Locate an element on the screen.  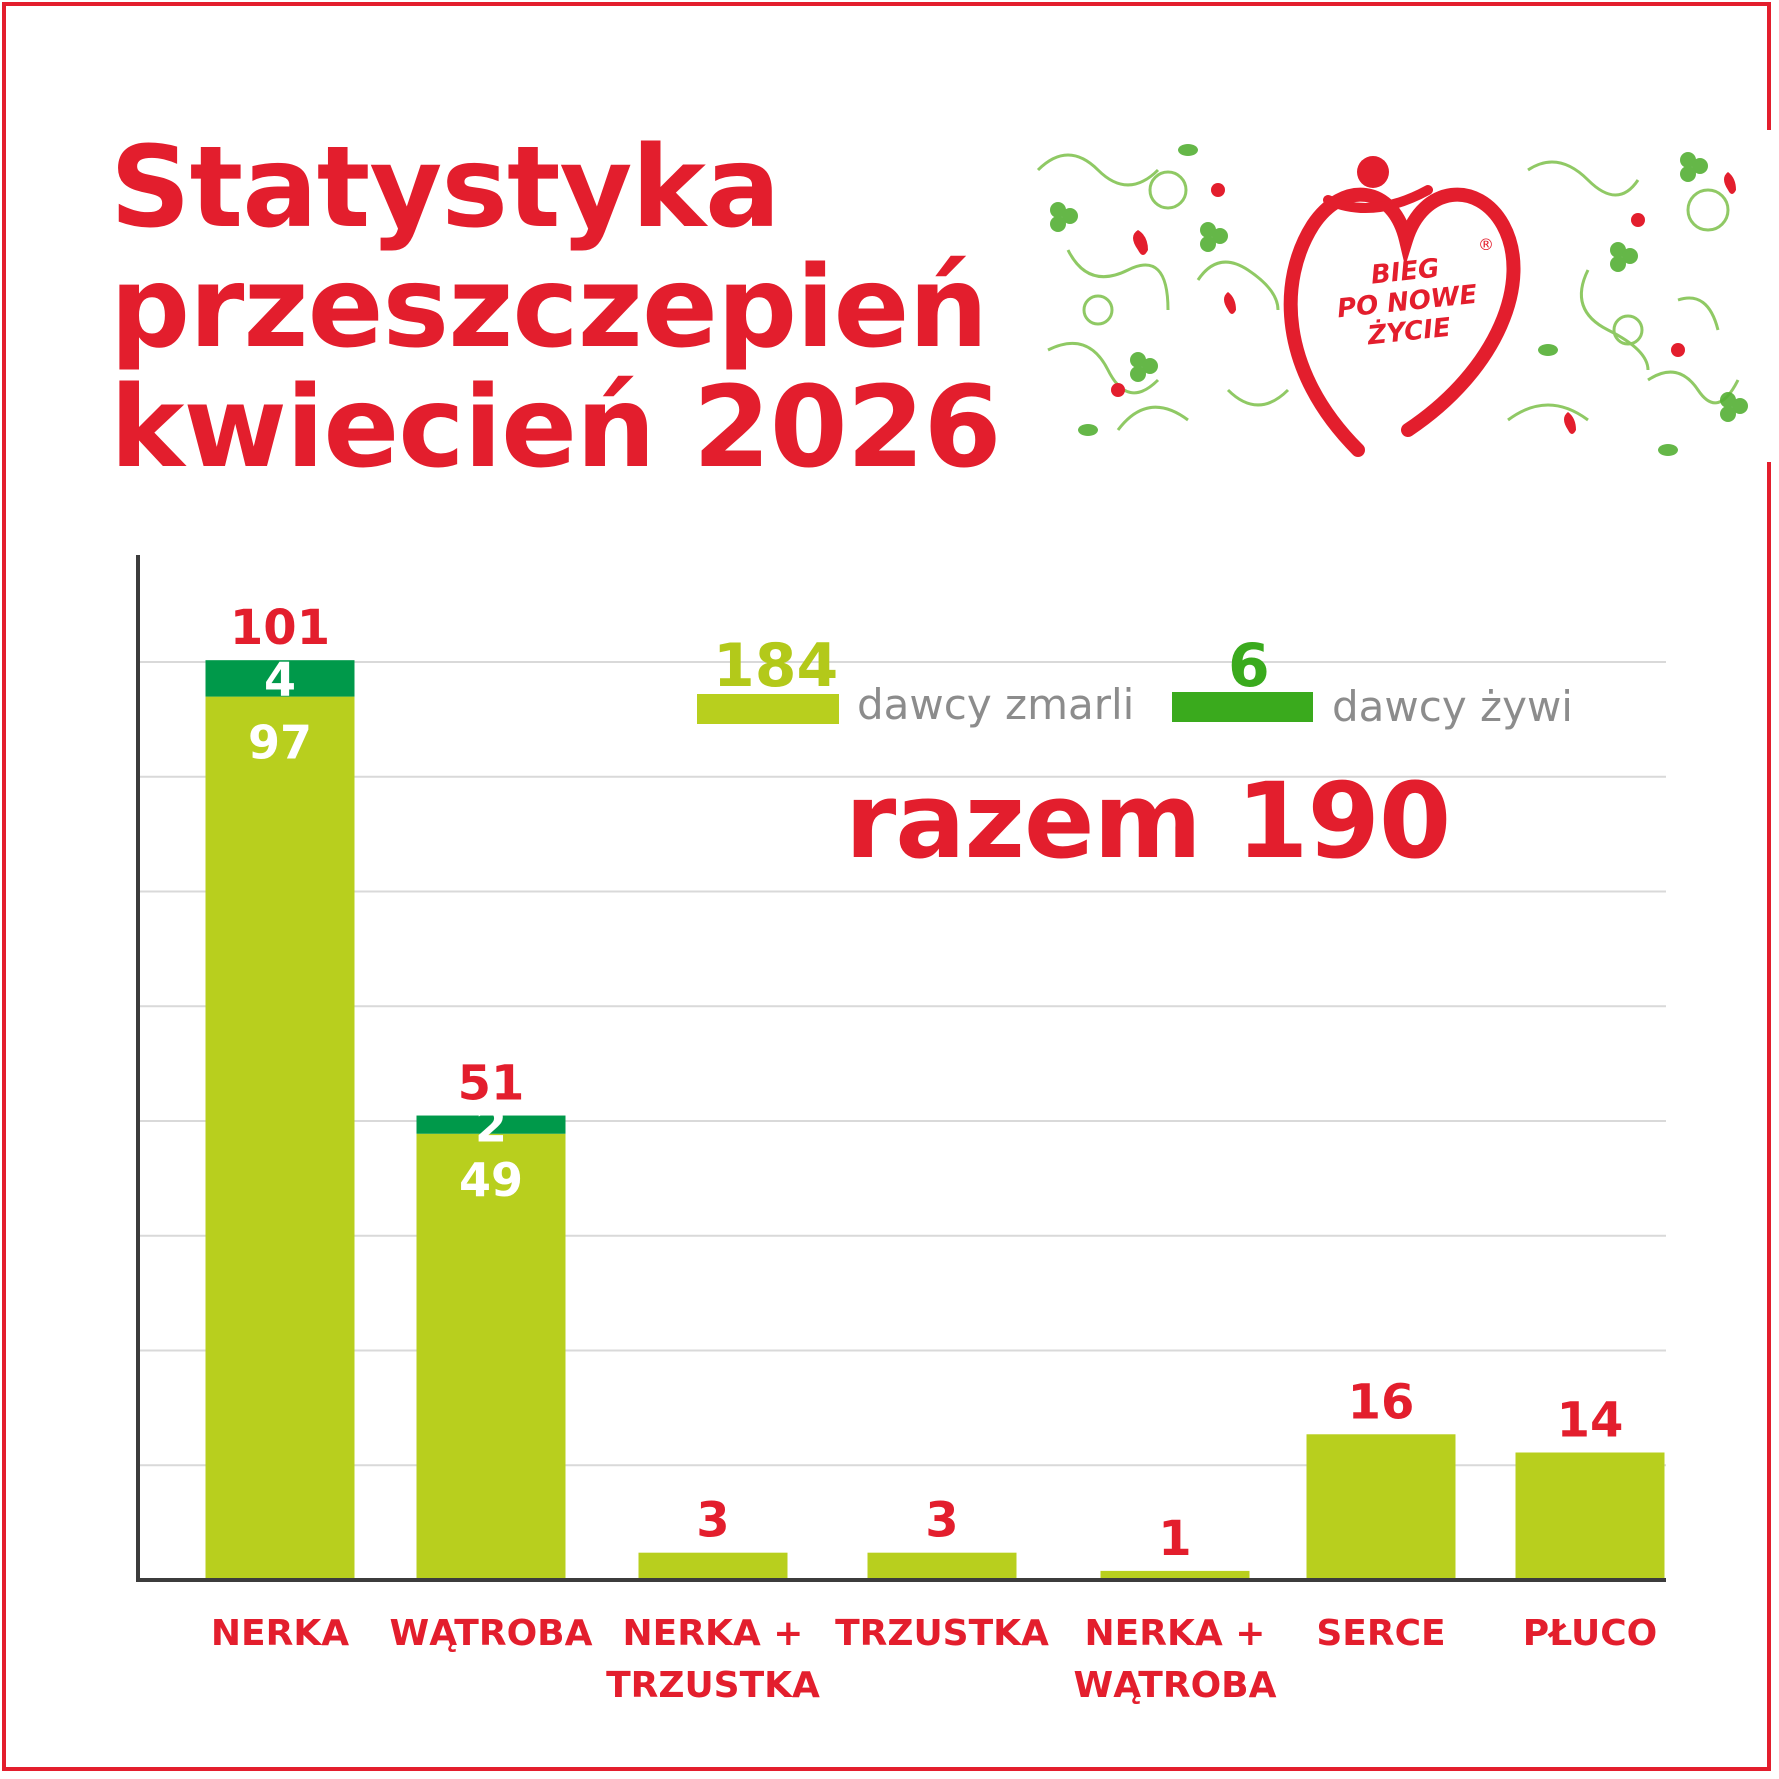
legend-deceased-swatch is located at coordinates (768, 709).